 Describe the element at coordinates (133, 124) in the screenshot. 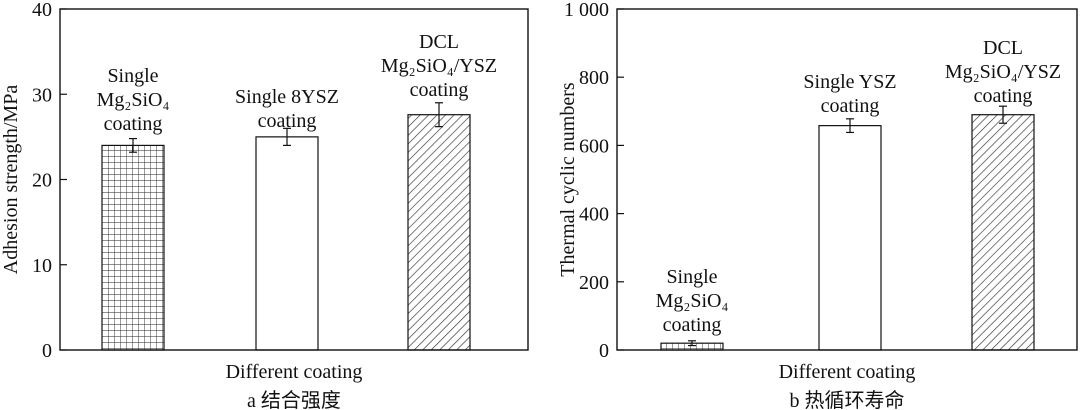

I see `panel-a-category-label-1-line-3: coating` at that location.